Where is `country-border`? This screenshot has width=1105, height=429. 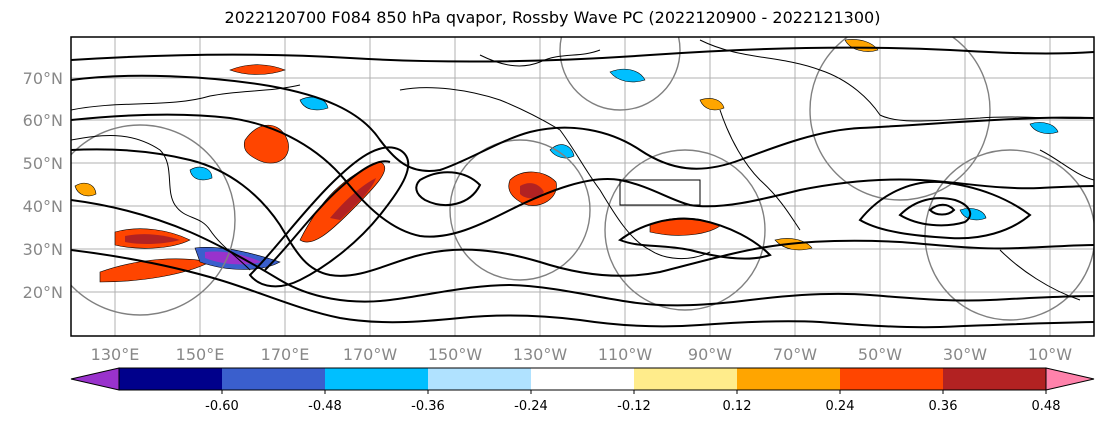 country-border is located at coordinates (660, 192).